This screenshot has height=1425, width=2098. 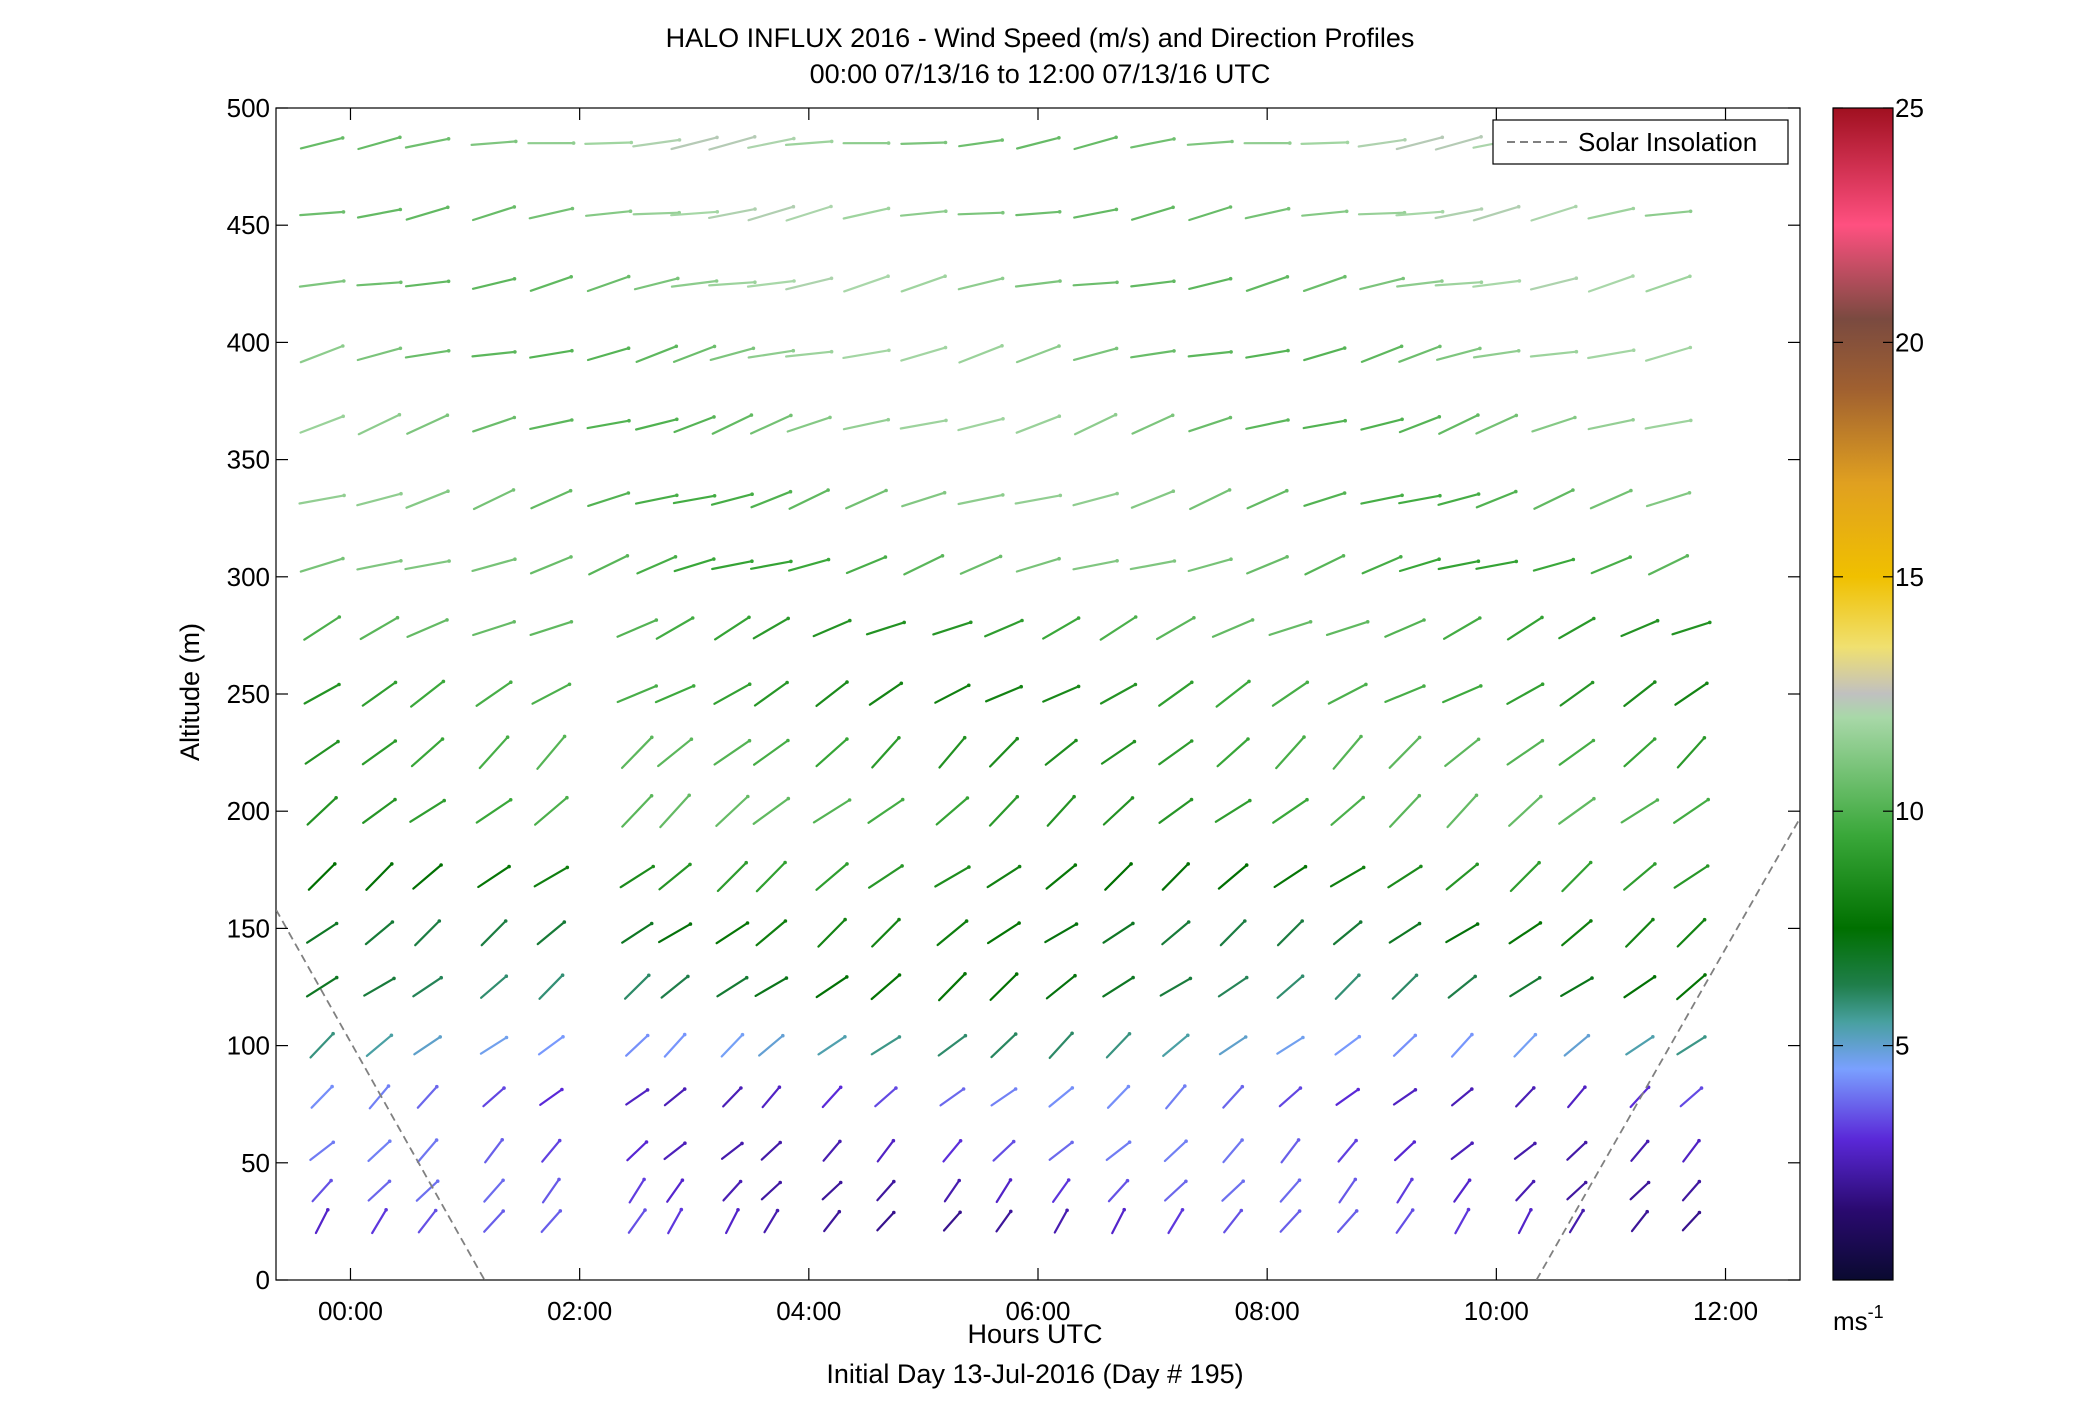 I want to click on colorbar-tick-label: 15, so click(x=1909, y=577).